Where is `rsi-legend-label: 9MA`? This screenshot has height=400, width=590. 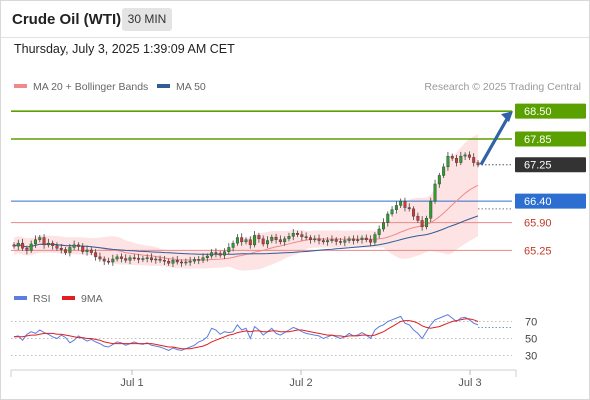 rsi-legend-label: 9MA is located at coordinates (92, 299).